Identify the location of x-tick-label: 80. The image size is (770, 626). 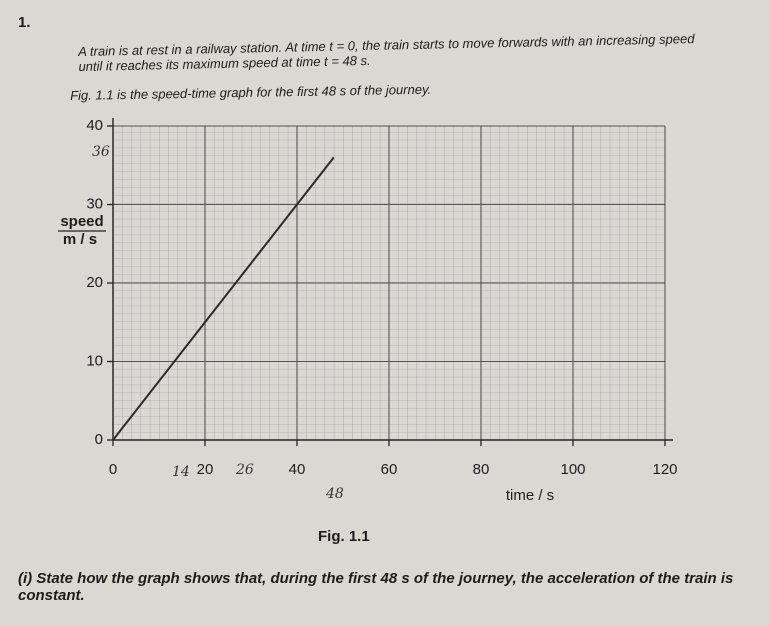
(481, 469).